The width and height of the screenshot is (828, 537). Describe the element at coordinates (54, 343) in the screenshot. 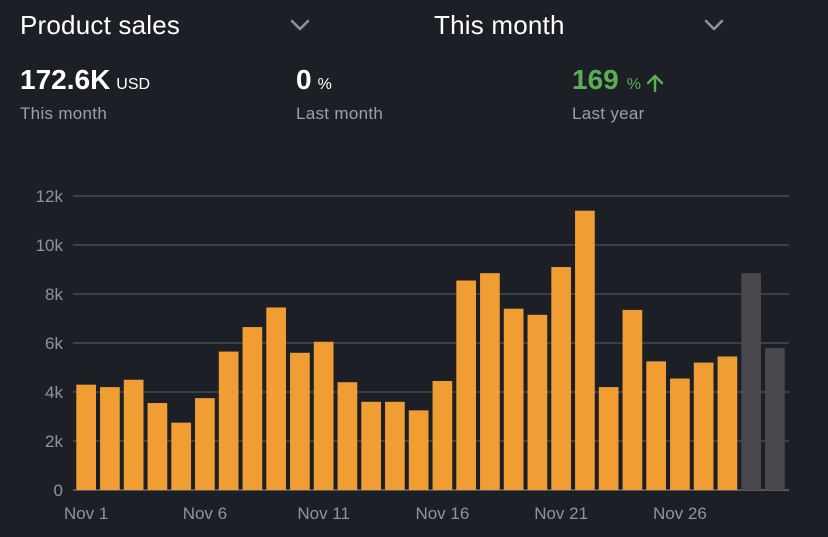

I see `y-tick-label: 6k` at that location.